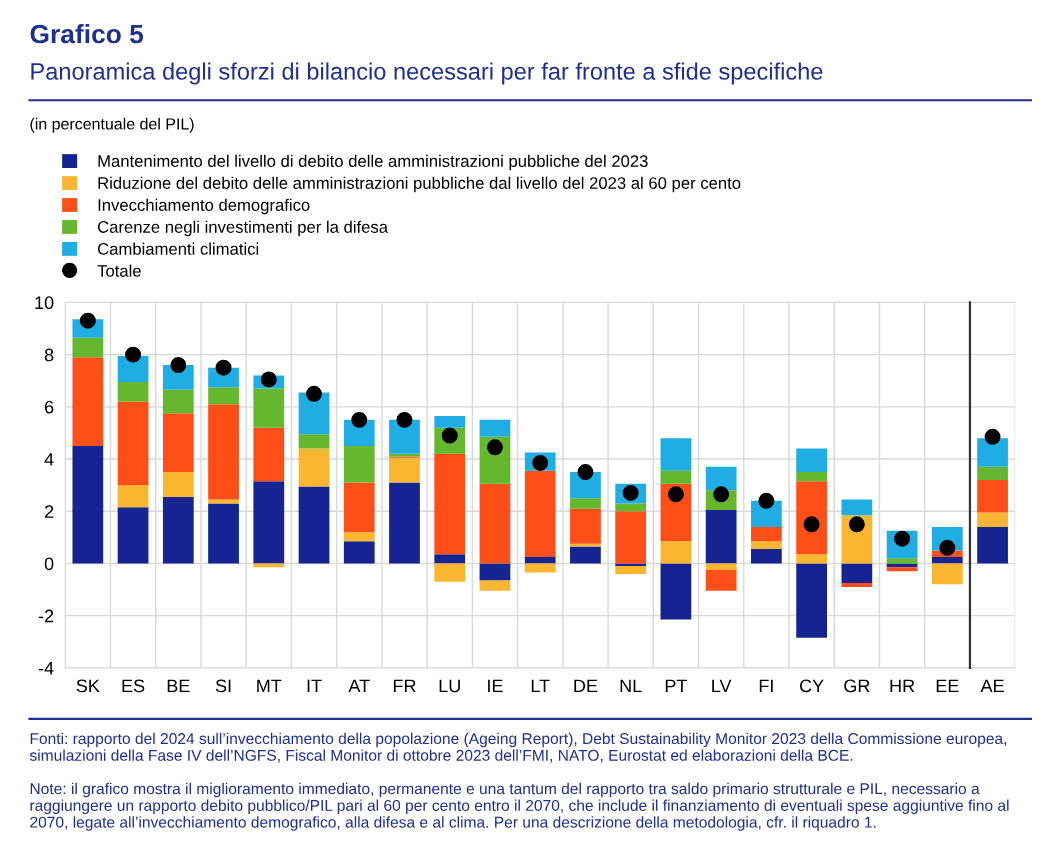 This screenshot has height=864, width=1052. I want to click on y-tick-label: 0, so click(49, 564).